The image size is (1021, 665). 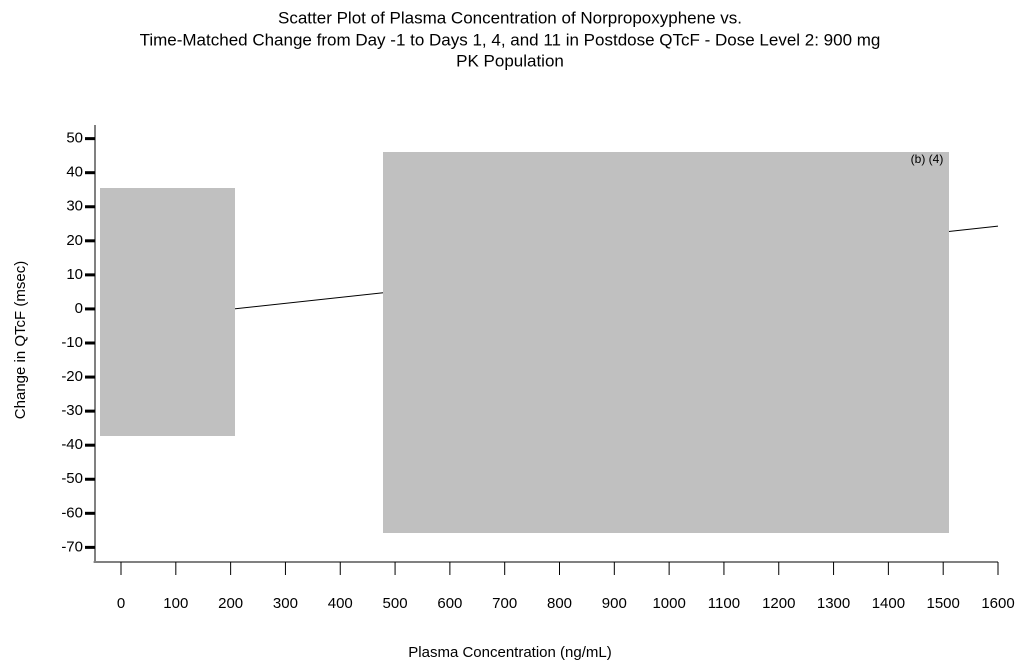 What do you see at coordinates (74, 172) in the screenshot?
I see `y-tick-label: 40` at bounding box center [74, 172].